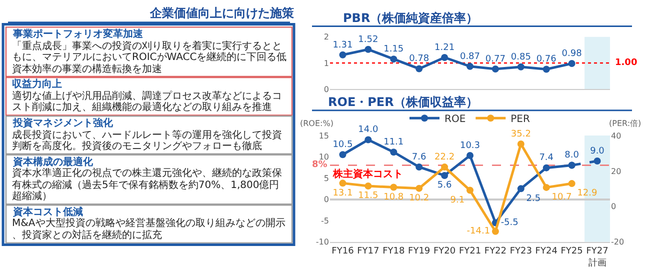 The height and width of the screenshot is (272, 645). Describe the element at coordinates (562, 197) in the screenshot. I see `data-label: 10.7` at that location.